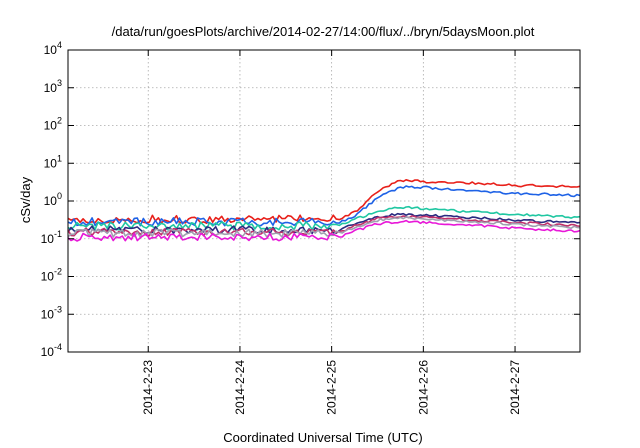  What do you see at coordinates (59, 121) in the screenshot?
I see `y-tick-exponent: 2` at bounding box center [59, 121].